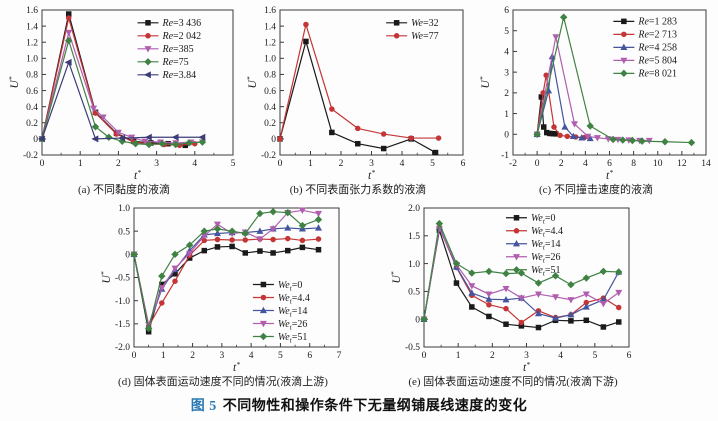 The height and width of the screenshot is (421, 718). I want to click on svg-text: 5, so click(233, 164).